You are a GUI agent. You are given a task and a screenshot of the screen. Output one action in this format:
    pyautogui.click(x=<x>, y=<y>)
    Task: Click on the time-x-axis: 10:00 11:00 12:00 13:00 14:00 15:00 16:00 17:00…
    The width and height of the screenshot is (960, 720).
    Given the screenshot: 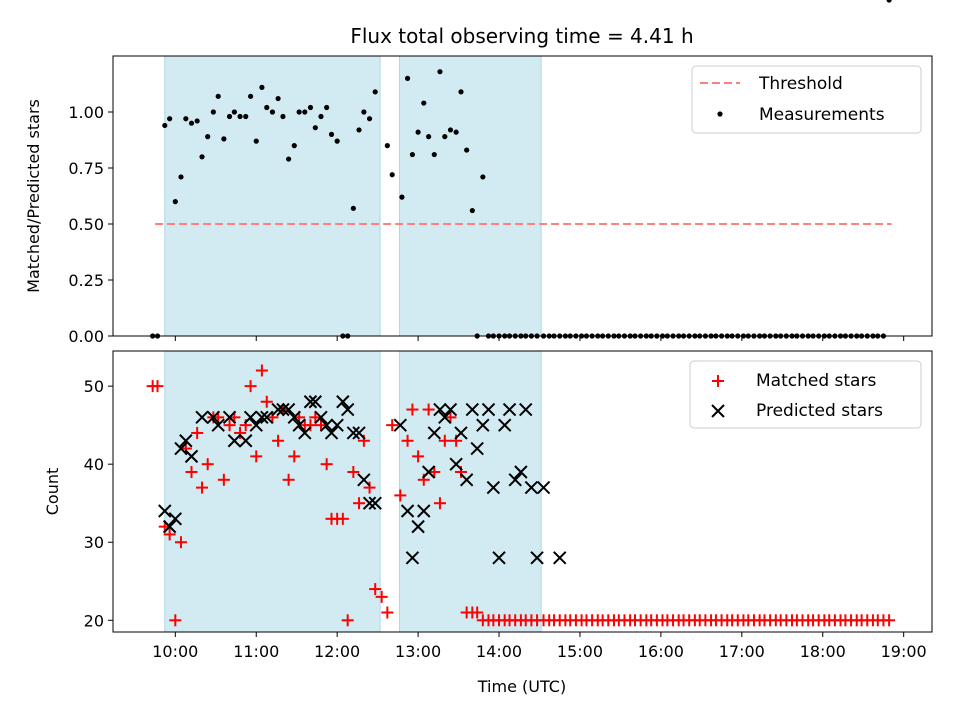 What is the action you would take?
    pyautogui.click(x=539, y=646)
    